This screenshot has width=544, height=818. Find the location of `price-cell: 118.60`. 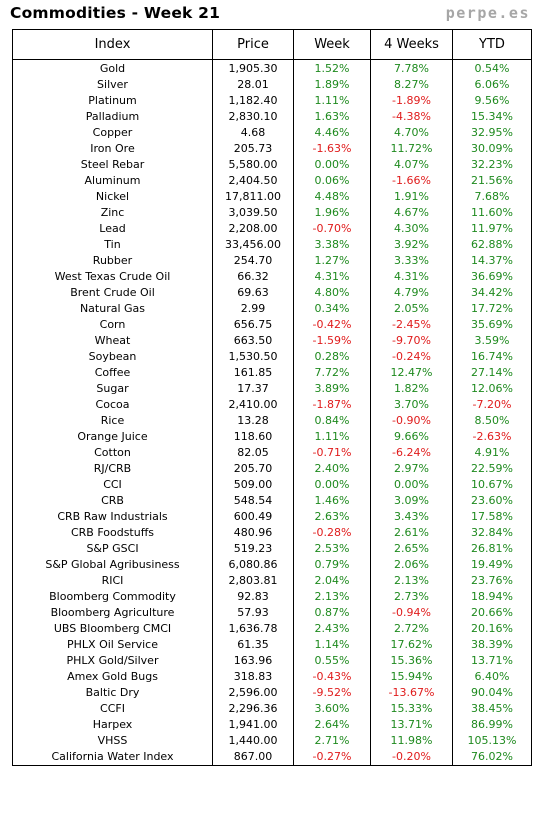

price-cell: 118.60 is located at coordinates (253, 437).